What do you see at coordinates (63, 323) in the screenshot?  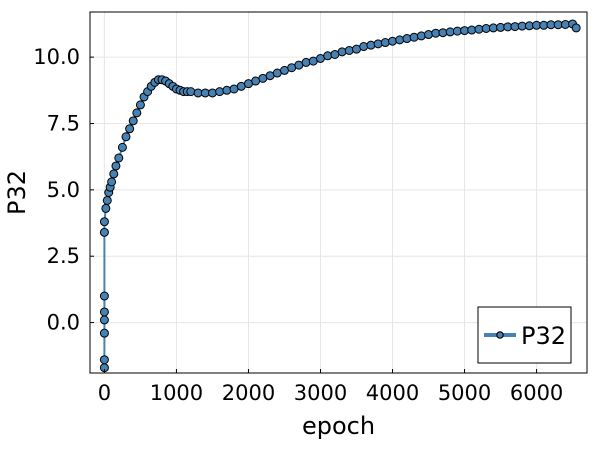 I see `y-tick-label: 0.0` at bounding box center [63, 323].